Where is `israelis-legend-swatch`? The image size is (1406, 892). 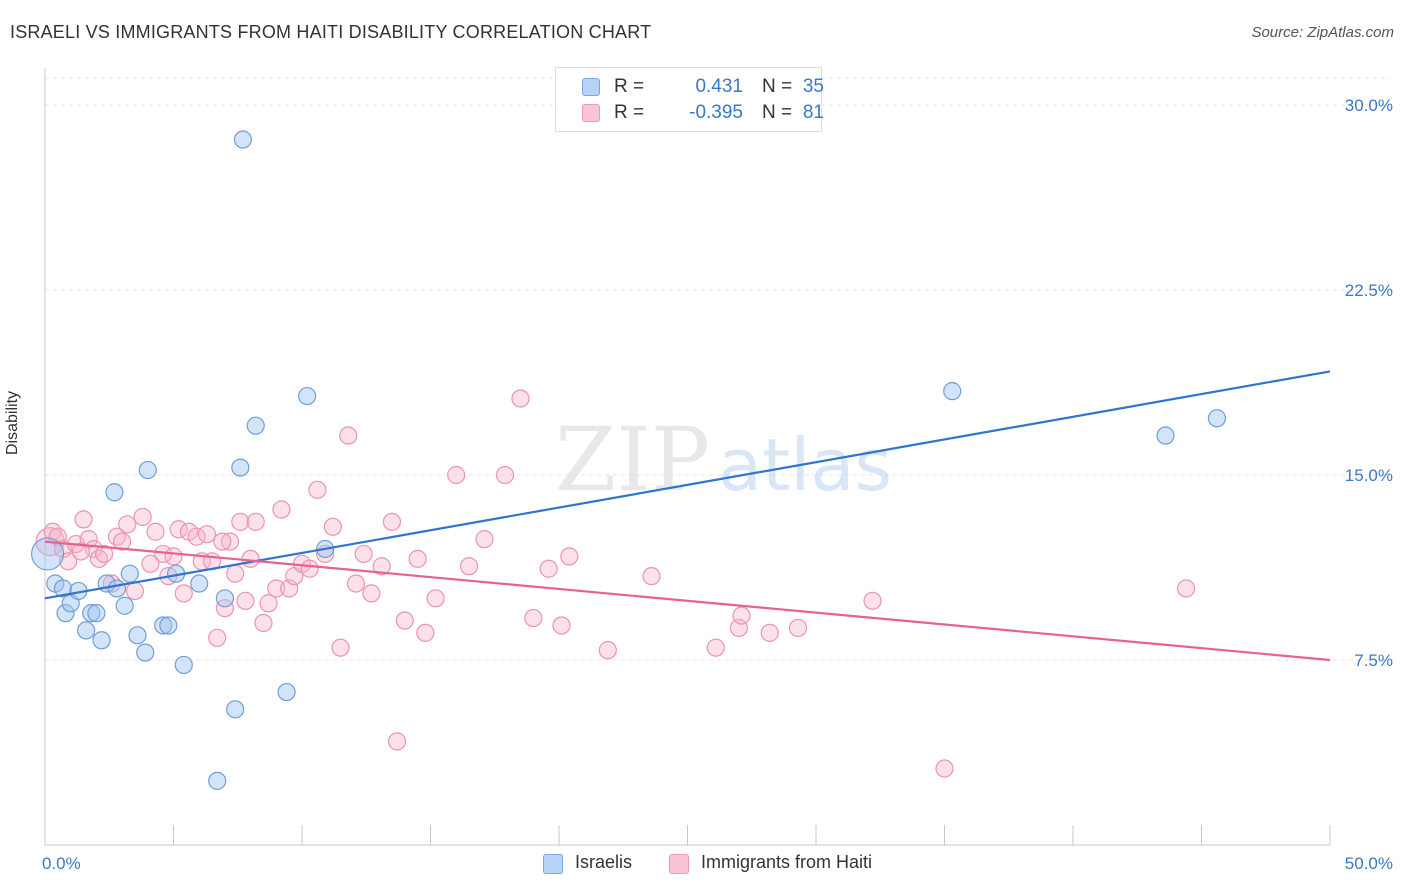
israelis-legend-swatch is located at coordinates (553, 864).